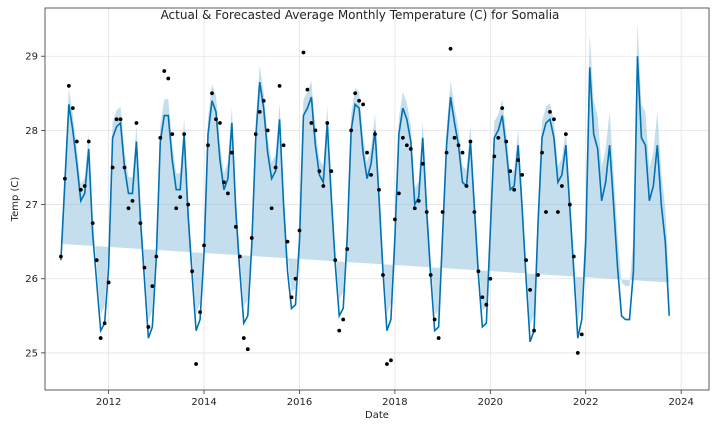 The image size is (720, 432). I want to click on y-tick-label: 29, so click(31, 57).